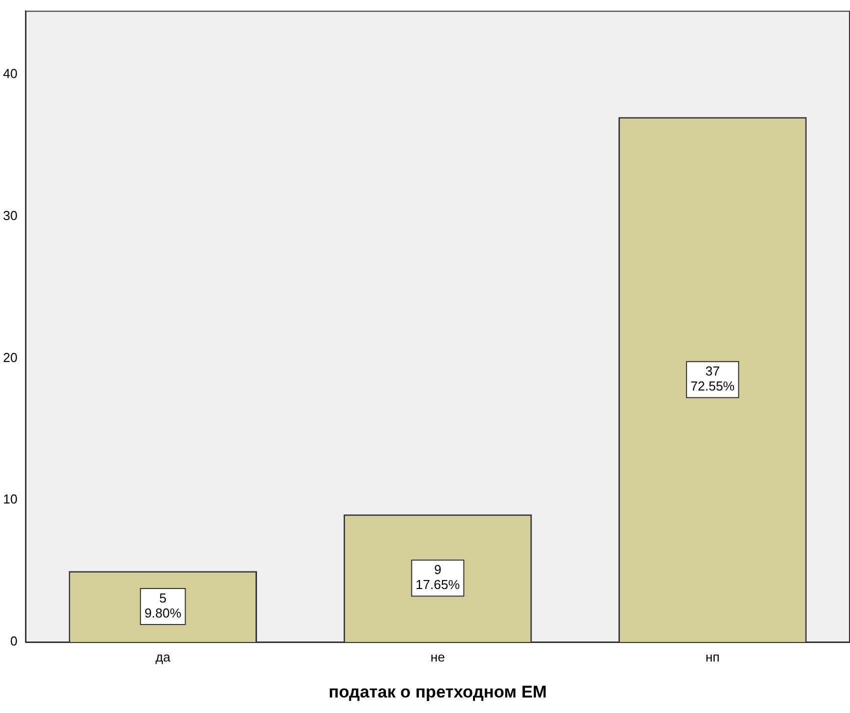 The width and height of the screenshot is (850, 713). What do you see at coordinates (437, 692) in the screenshot?
I see `x-axis-title: податак о претходном ЕМ` at bounding box center [437, 692].